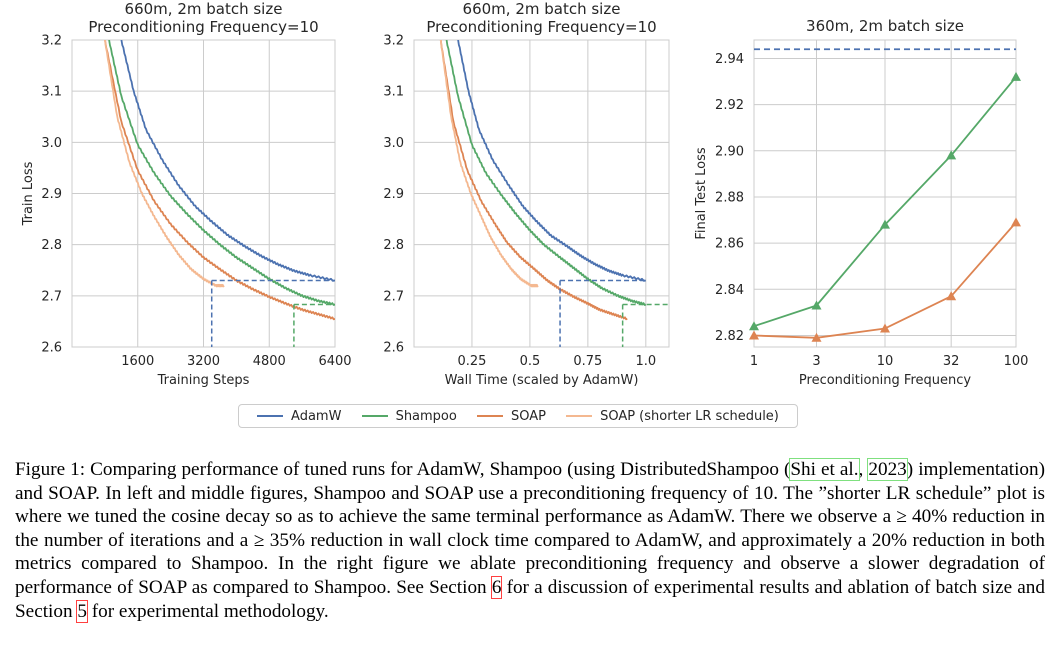 Image resolution: width=1064 pixels, height=662 pixels. I want to click on legend-item-shampoo: Shampoo, so click(409, 416).